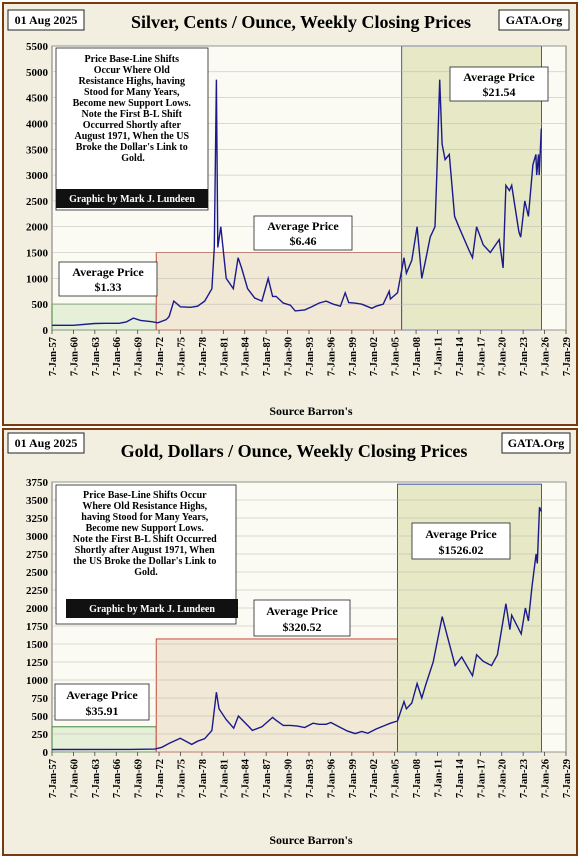 This screenshot has height=859, width=582. I want to click on avg-label-3: Average Price, so click(461, 534).